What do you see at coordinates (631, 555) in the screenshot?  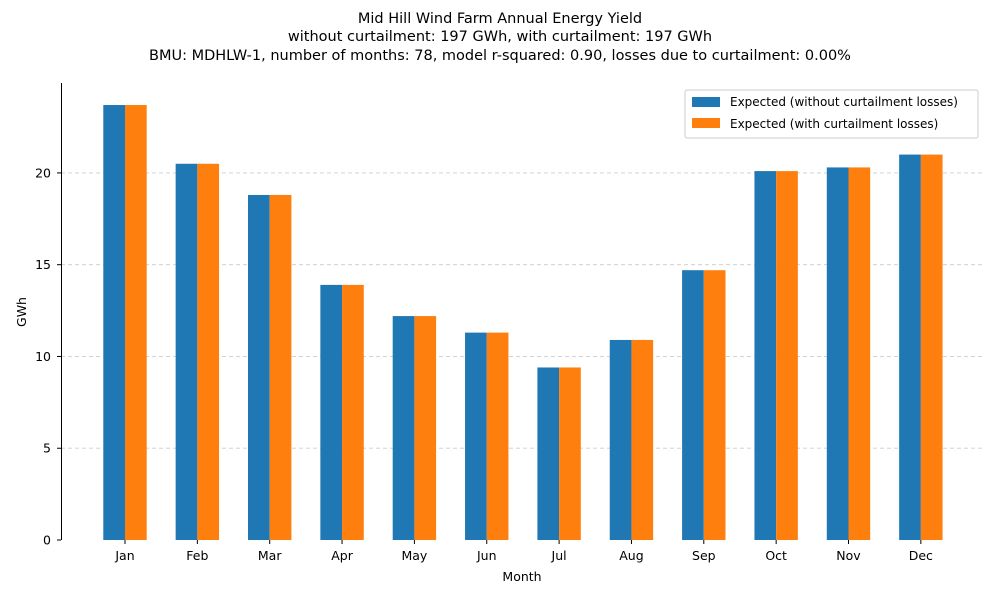 I see `x-tick-label-aug: Aug` at bounding box center [631, 555].